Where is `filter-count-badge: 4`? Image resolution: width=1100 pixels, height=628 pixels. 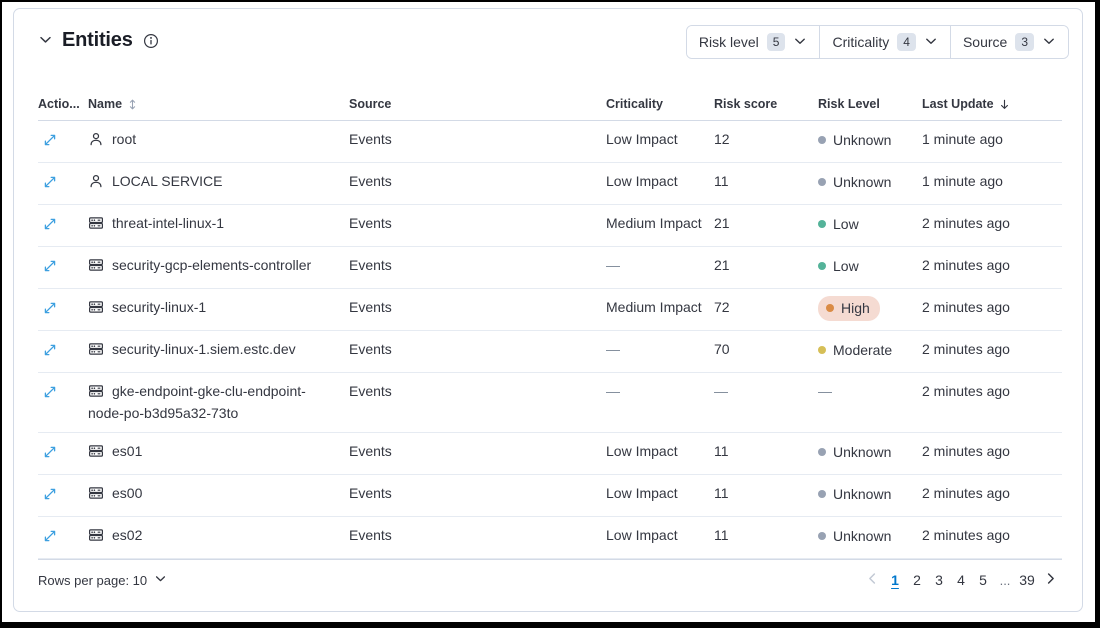
filter-count-badge: 4 is located at coordinates (906, 42).